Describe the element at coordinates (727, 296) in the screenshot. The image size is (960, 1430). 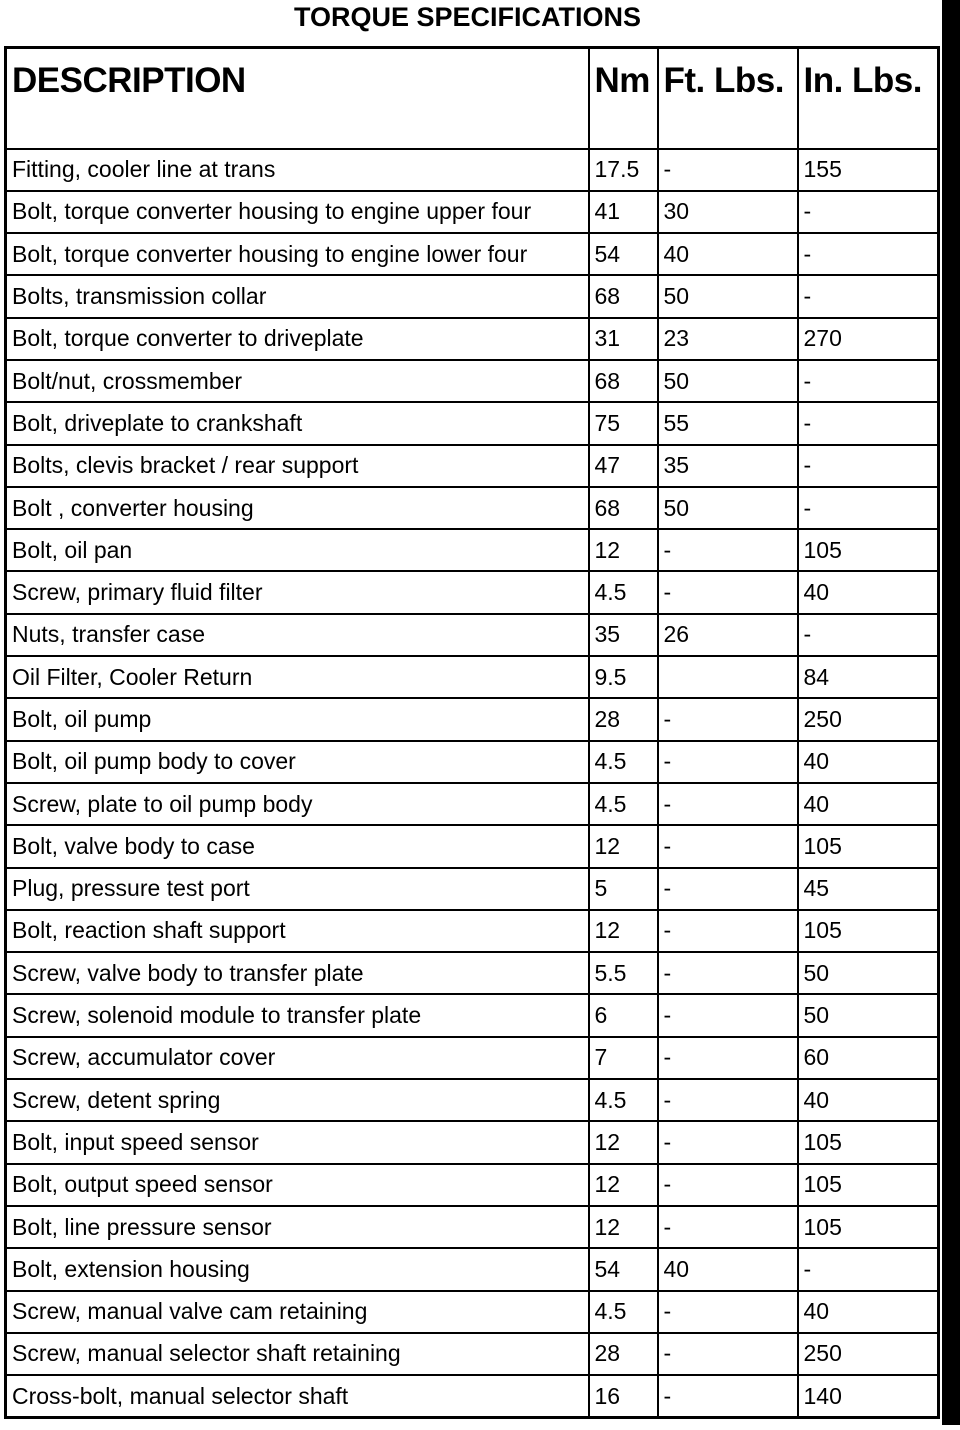
I see `ft-lbs-cell: 50` at that location.